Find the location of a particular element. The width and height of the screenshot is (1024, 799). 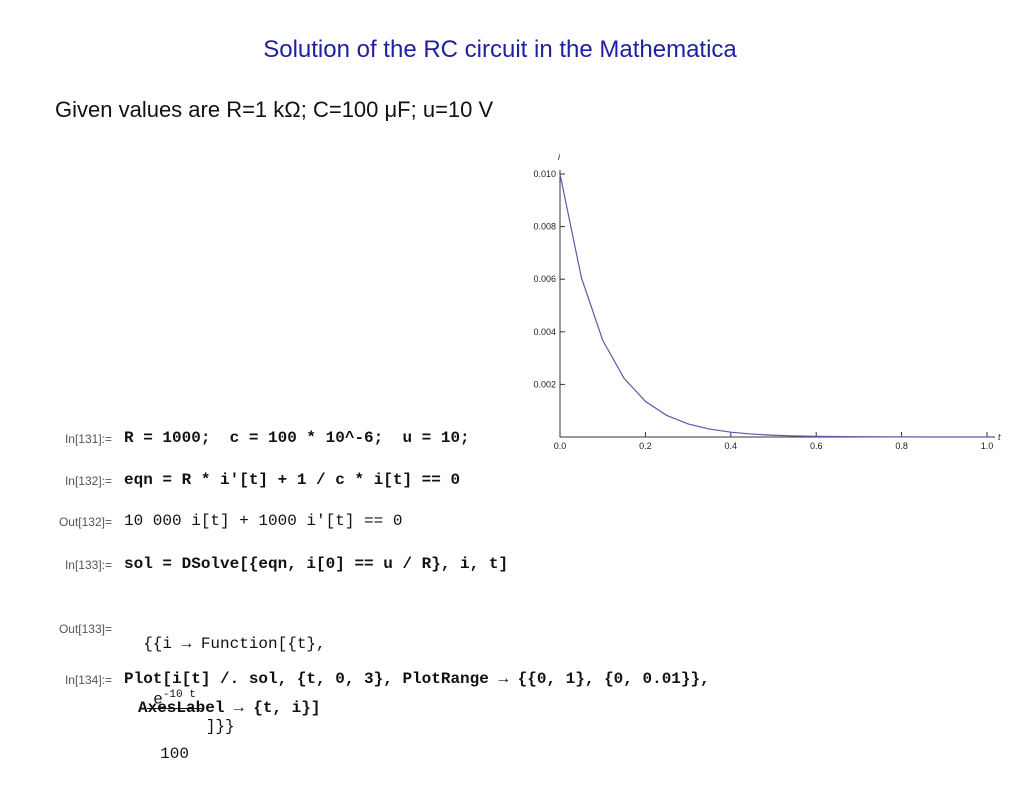

cell-code: {{i → Function[{t}, e-10 t 100 ]}} is located at coordinates (225, 708).